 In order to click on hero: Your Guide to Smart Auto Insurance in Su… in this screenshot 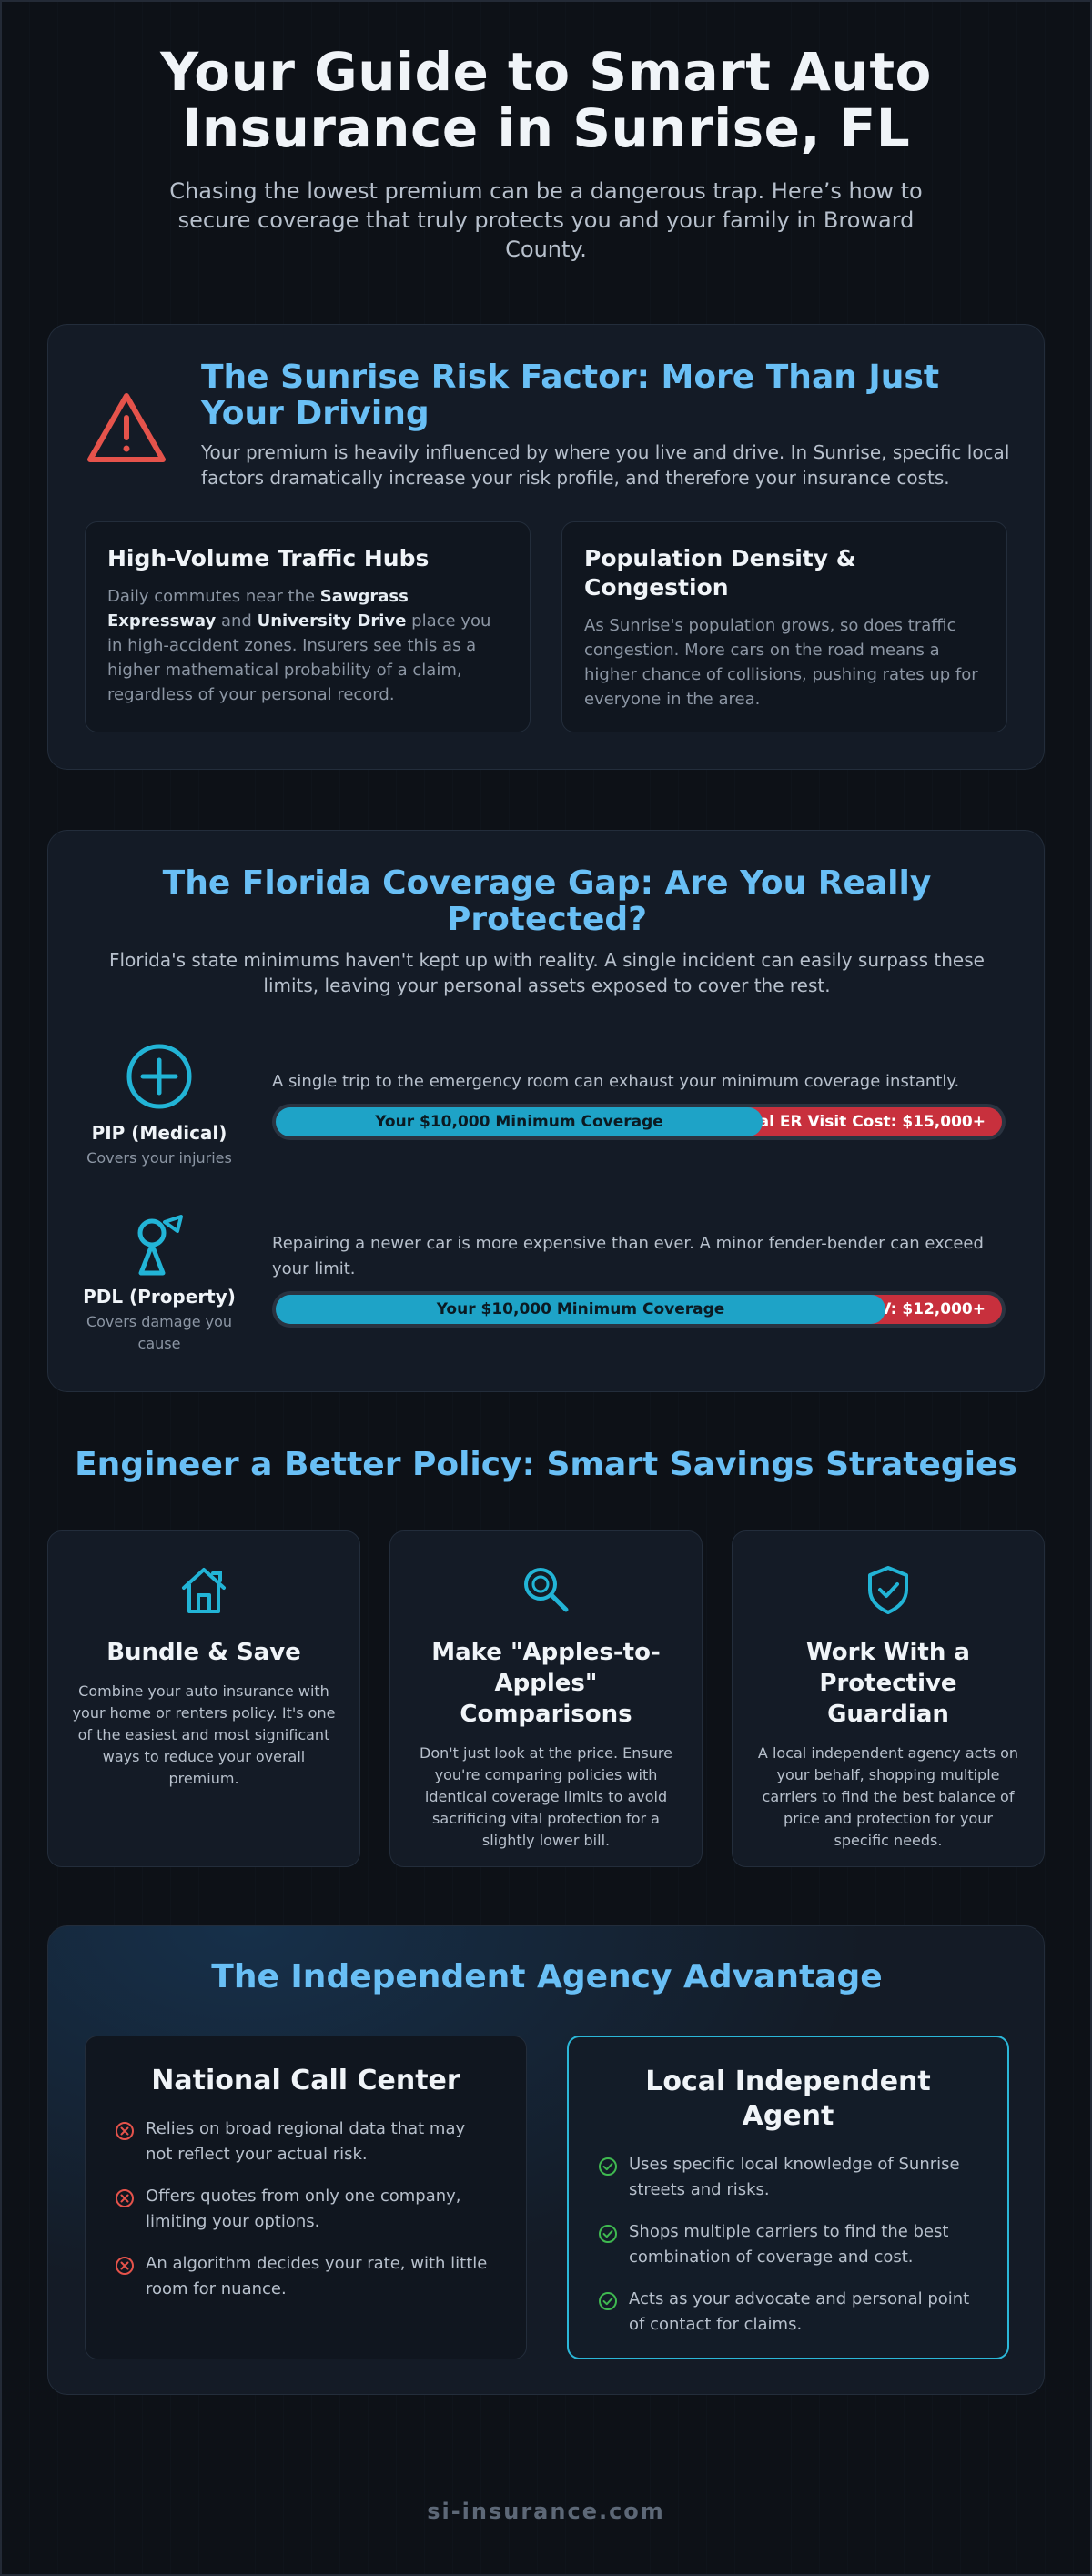, I will do `click(546, 154)`.